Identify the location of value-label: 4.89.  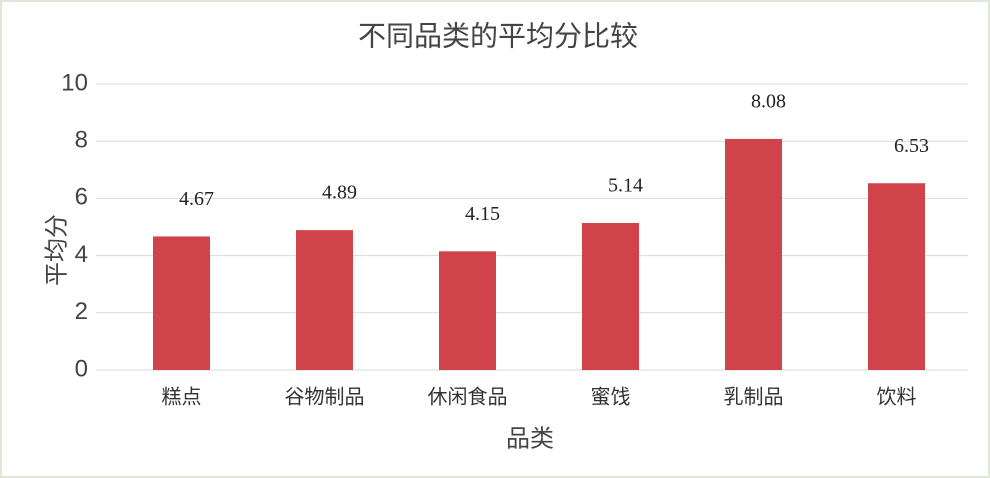
(339, 193).